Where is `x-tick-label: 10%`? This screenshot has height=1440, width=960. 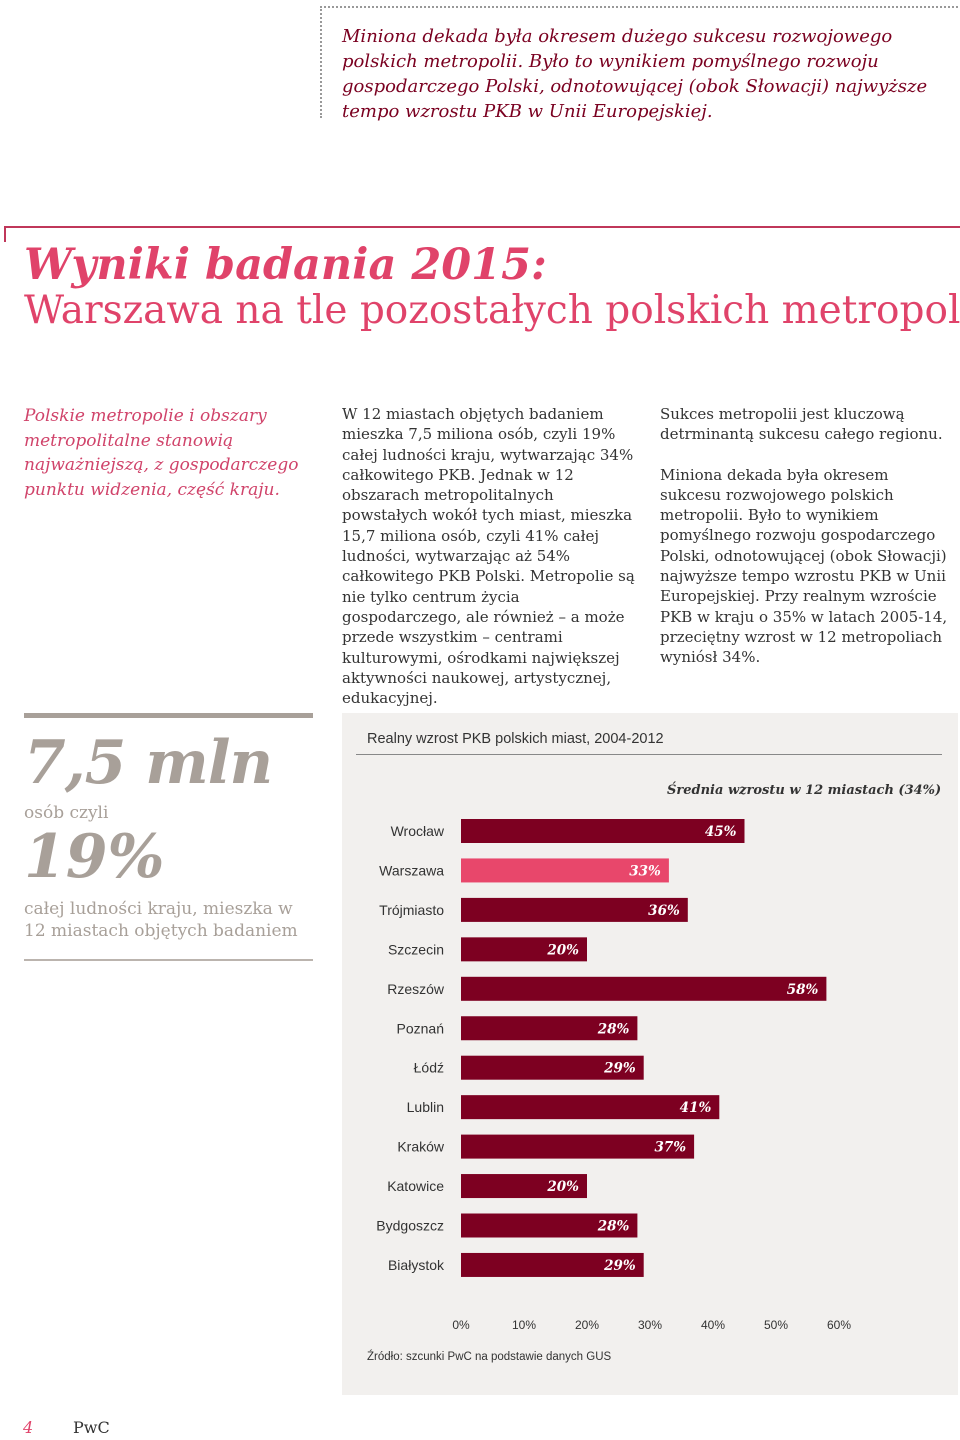
x-tick-label: 10% is located at coordinates (524, 1325).